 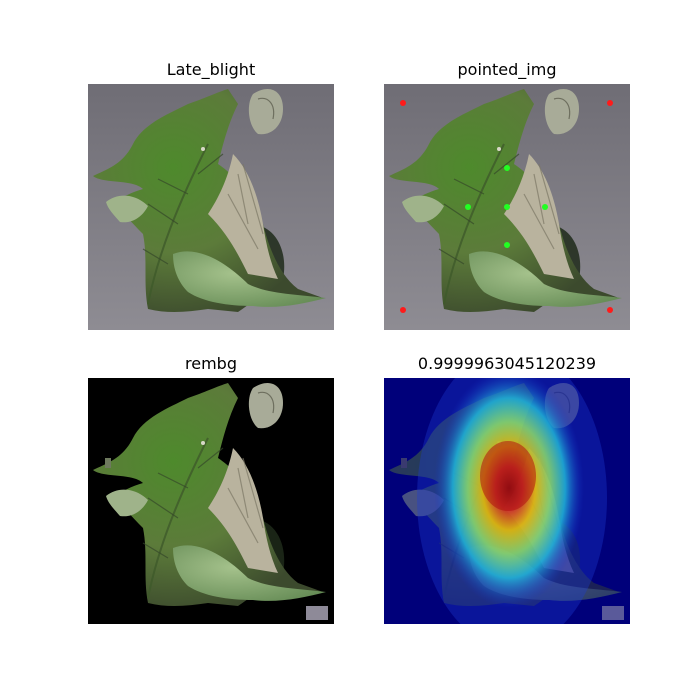 I want to click on pointed-image, so click(x=507, y=207).